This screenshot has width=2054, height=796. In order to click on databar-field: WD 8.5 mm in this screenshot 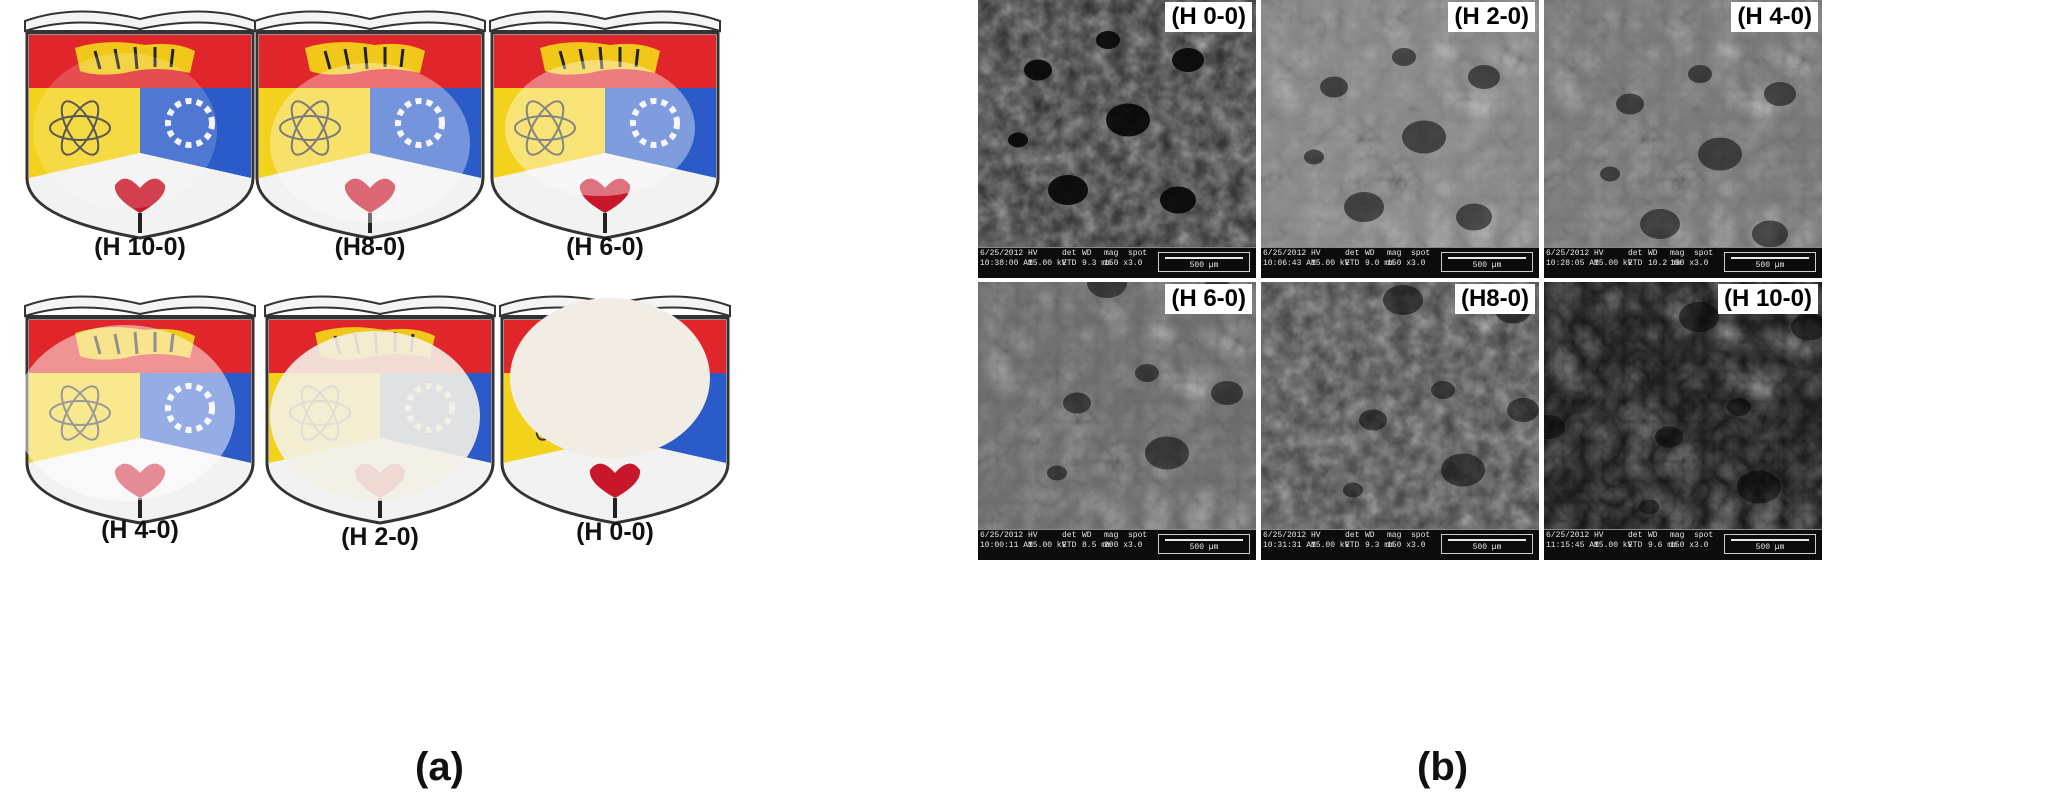, I will do `click(1096, 540)`.